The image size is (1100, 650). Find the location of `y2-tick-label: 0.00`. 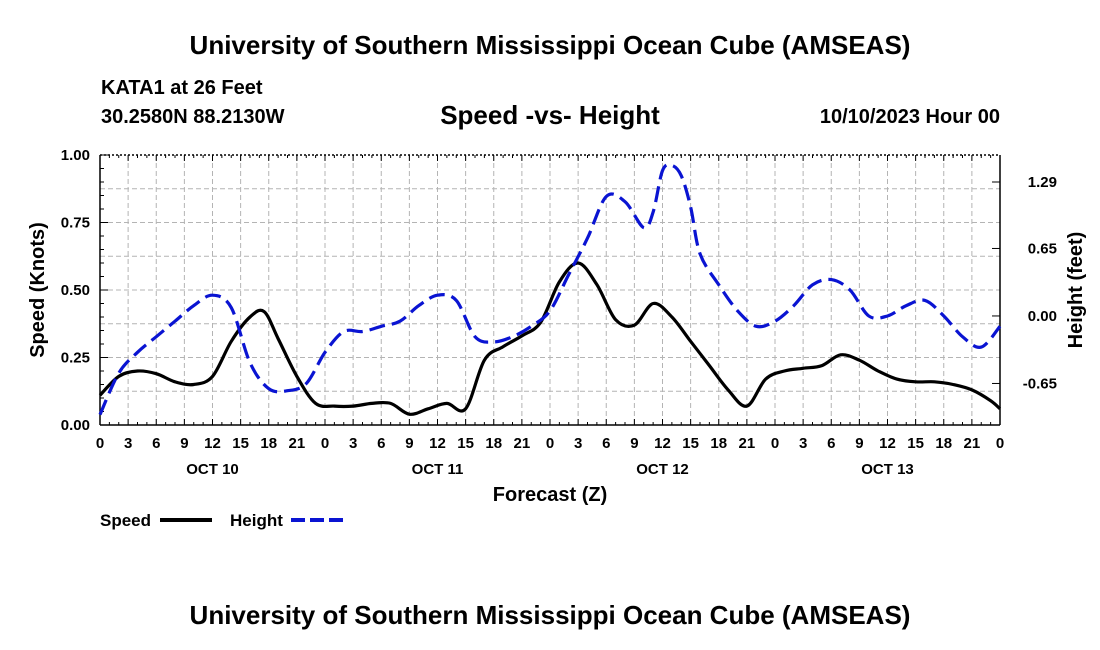

y2-tick-label: 0.00 is located at coordinates (1042, 316).